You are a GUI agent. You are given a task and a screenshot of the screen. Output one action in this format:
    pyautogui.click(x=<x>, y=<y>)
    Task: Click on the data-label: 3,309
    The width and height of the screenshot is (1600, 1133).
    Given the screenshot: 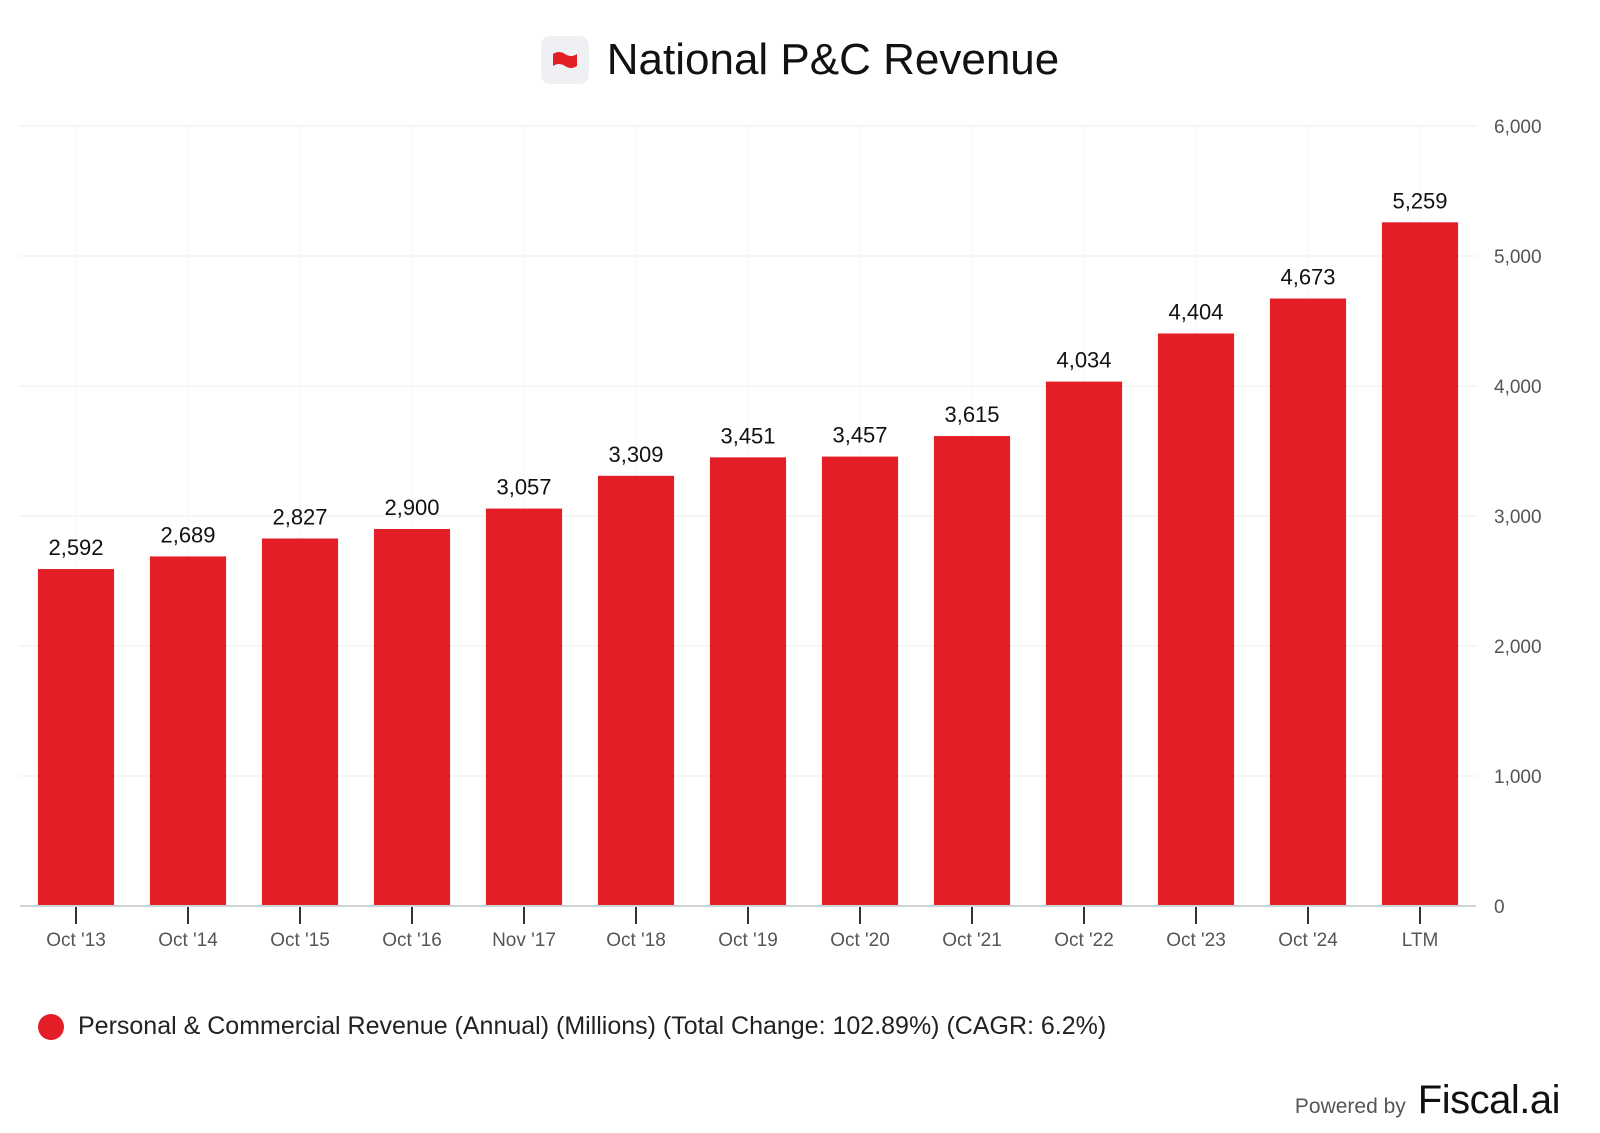 What is the action you would take?
    pyautogui.click(x=635, y=454)
    